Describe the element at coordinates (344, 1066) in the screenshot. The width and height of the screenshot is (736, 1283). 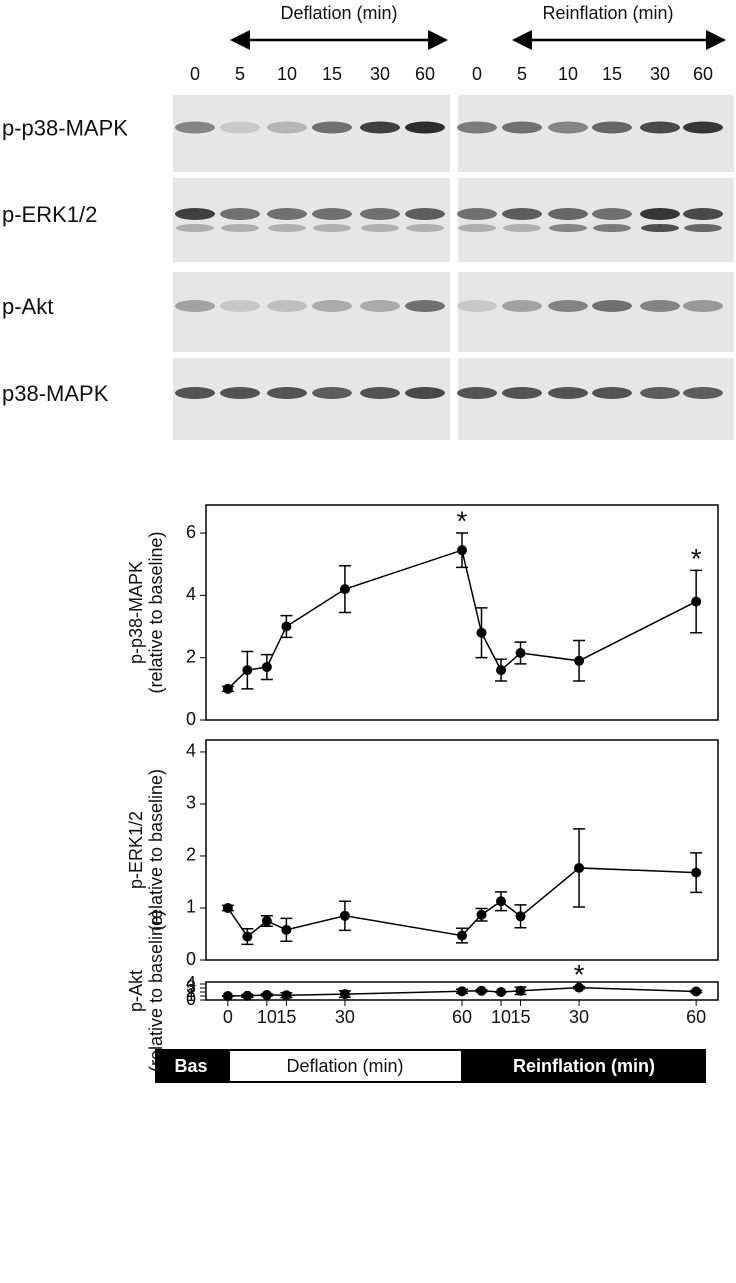
I see `timeline-label: Deflation (min)` at that location.